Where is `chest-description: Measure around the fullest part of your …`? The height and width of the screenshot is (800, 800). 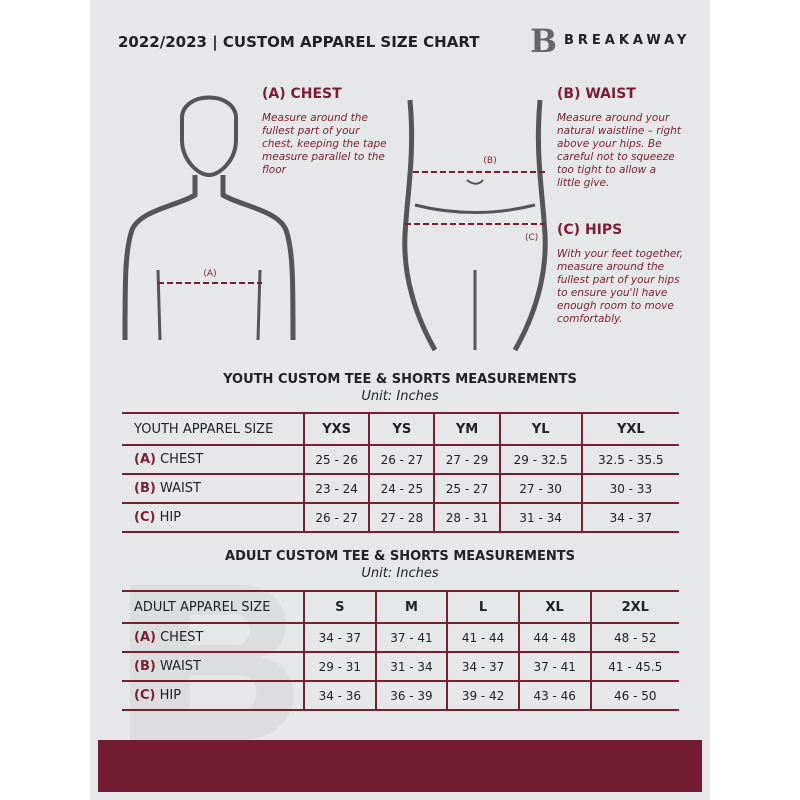 chest-description: Measure around the fullest part of your … is located at coordinates (324, 144).